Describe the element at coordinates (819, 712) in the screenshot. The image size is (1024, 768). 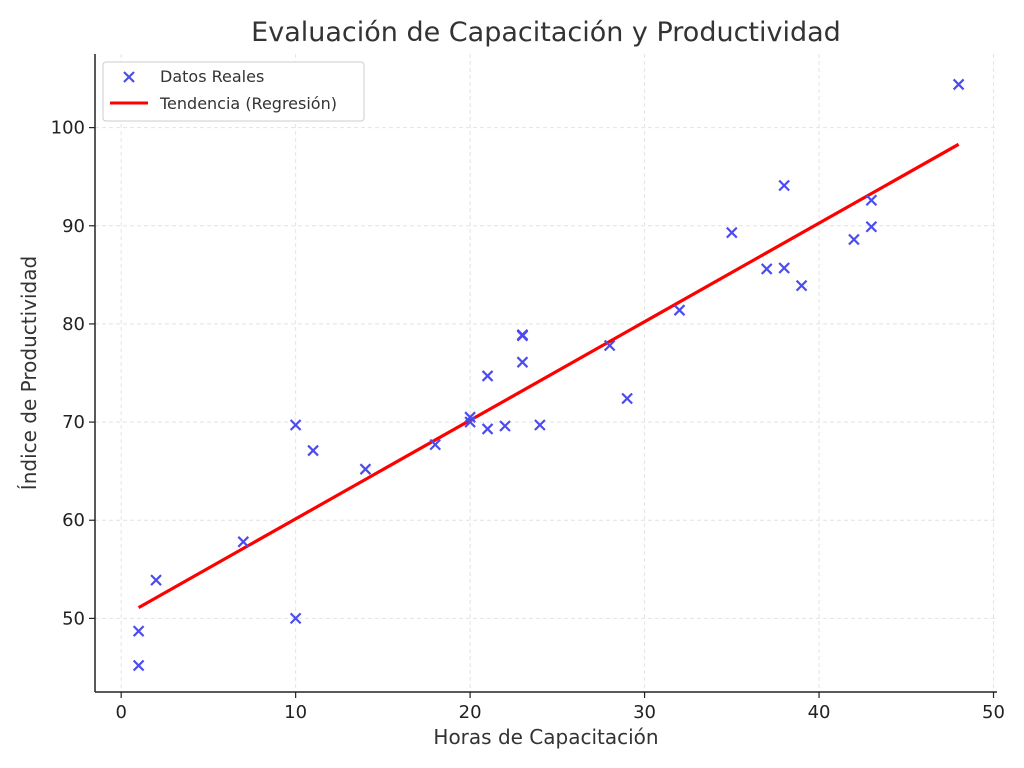
I see `x-tick-label: 40` at that location.